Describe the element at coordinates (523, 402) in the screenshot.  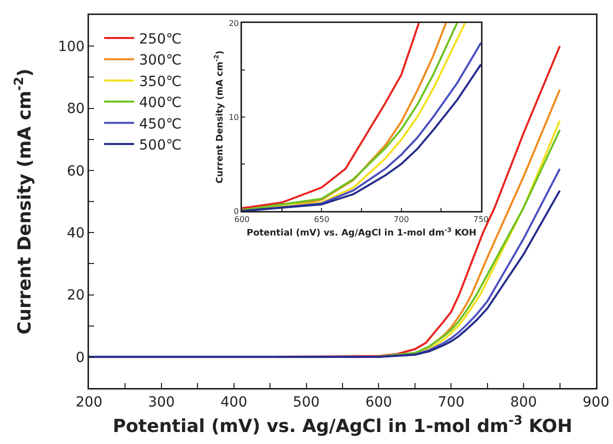
I see `x-tick-label: 800` at that location.